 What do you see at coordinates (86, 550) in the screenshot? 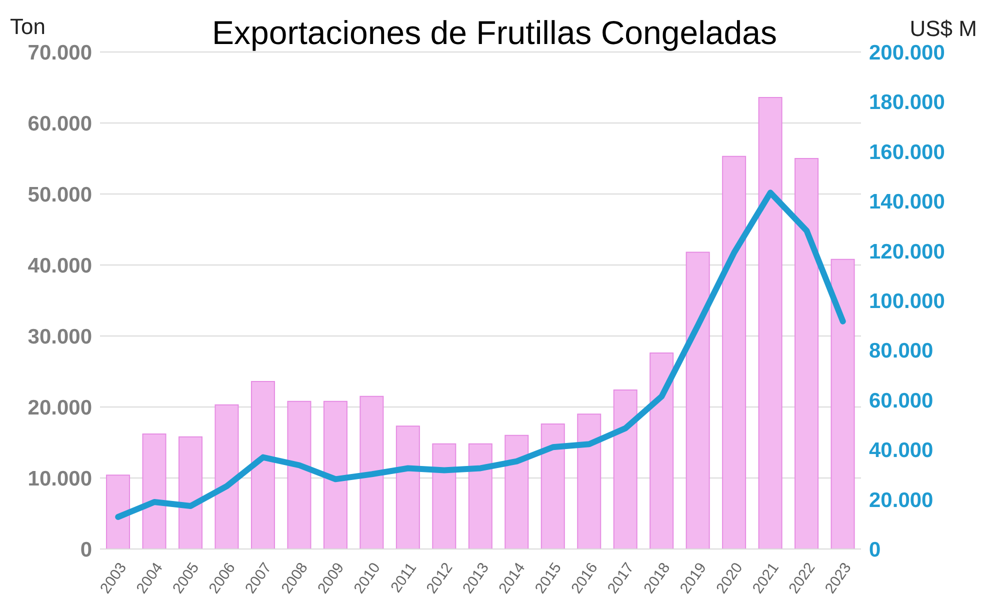
I see `y-tick-label: 0` at bounding box center [86, 550].